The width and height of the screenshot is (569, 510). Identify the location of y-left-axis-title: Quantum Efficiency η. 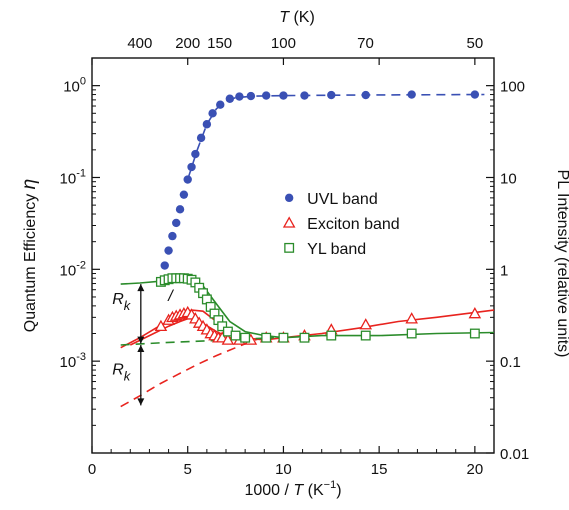
(29, 255).